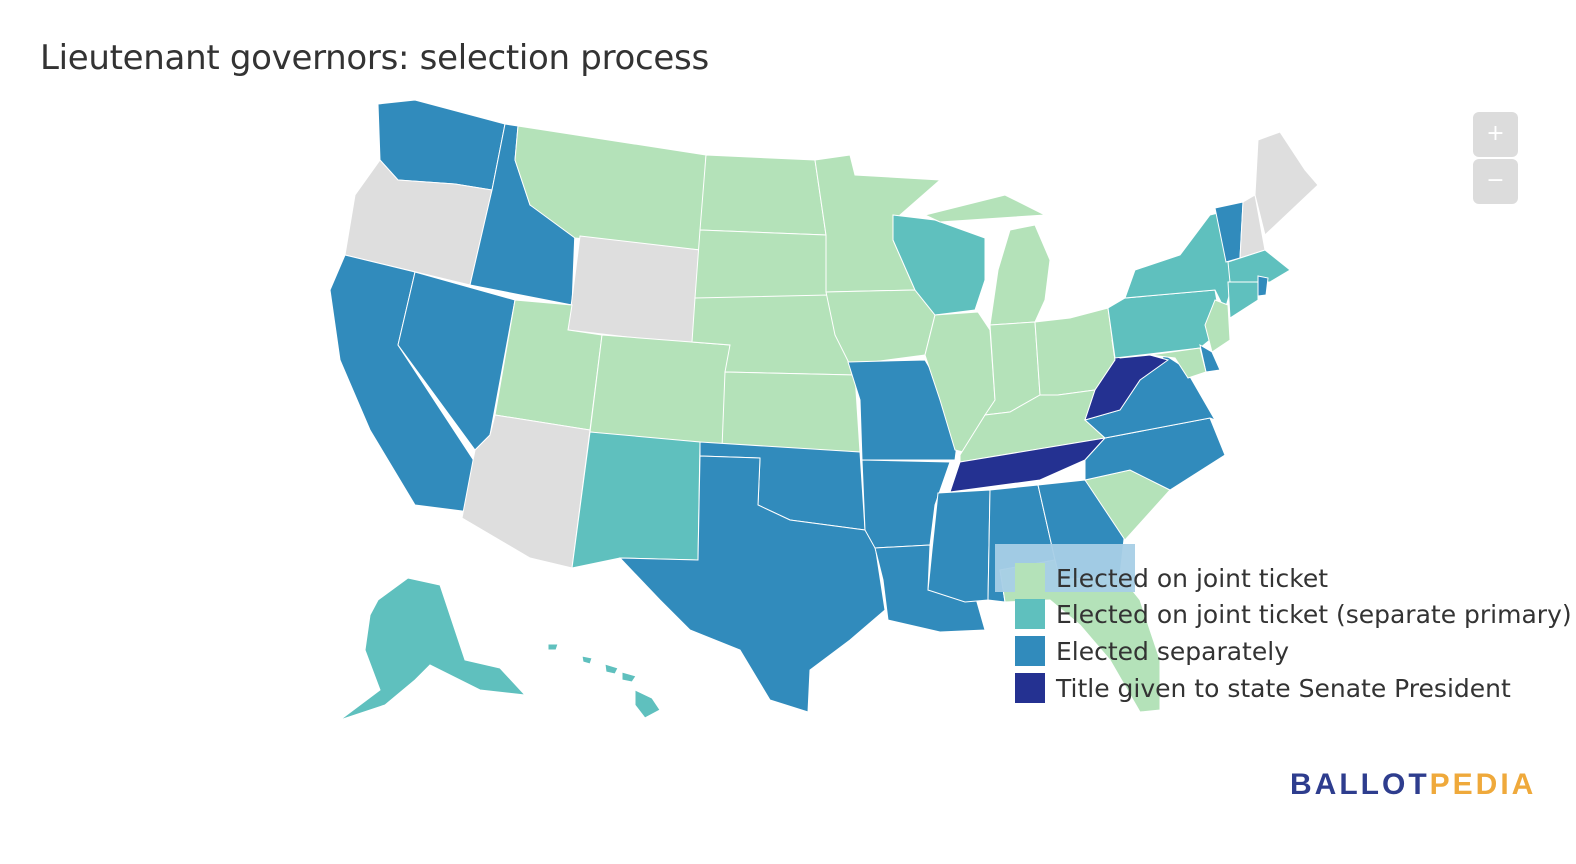 The height and width of the screenshot is (864, 1576). What do you see at coordinates (1286, 183) in the screenshot?
I see `state-ME` at bounding box center [1286, 183].